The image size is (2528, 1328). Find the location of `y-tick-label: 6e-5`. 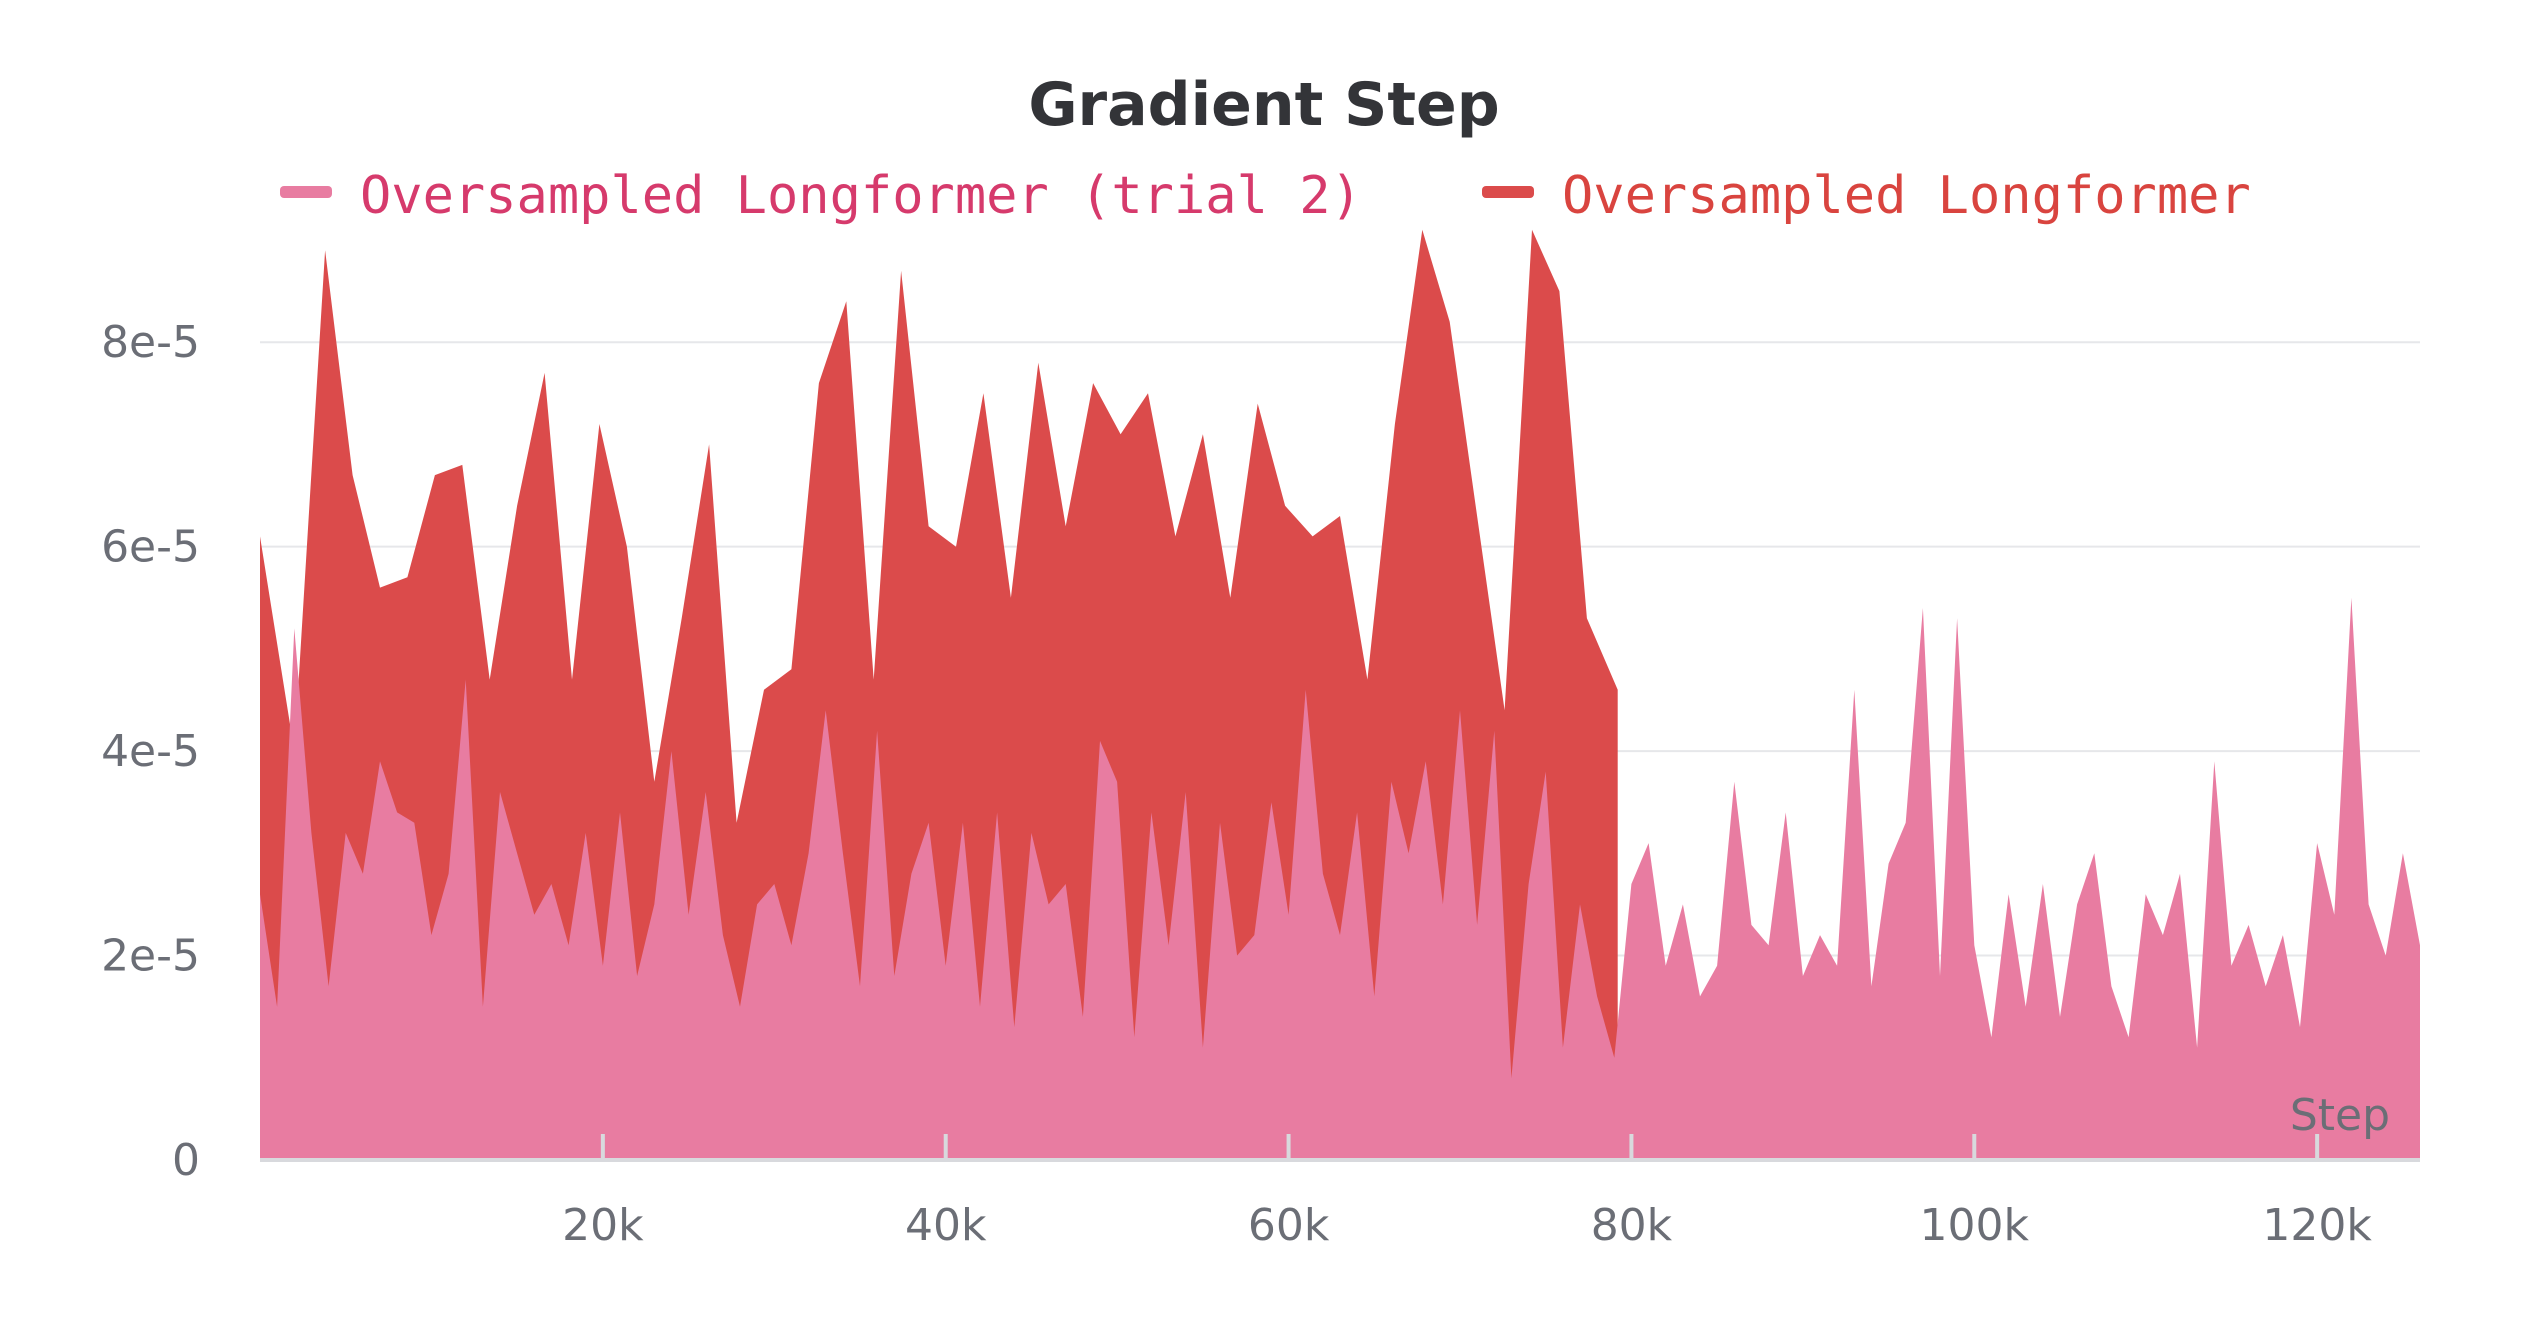

y-tick-label: 6e-5 is located at coordinates (150, 547).